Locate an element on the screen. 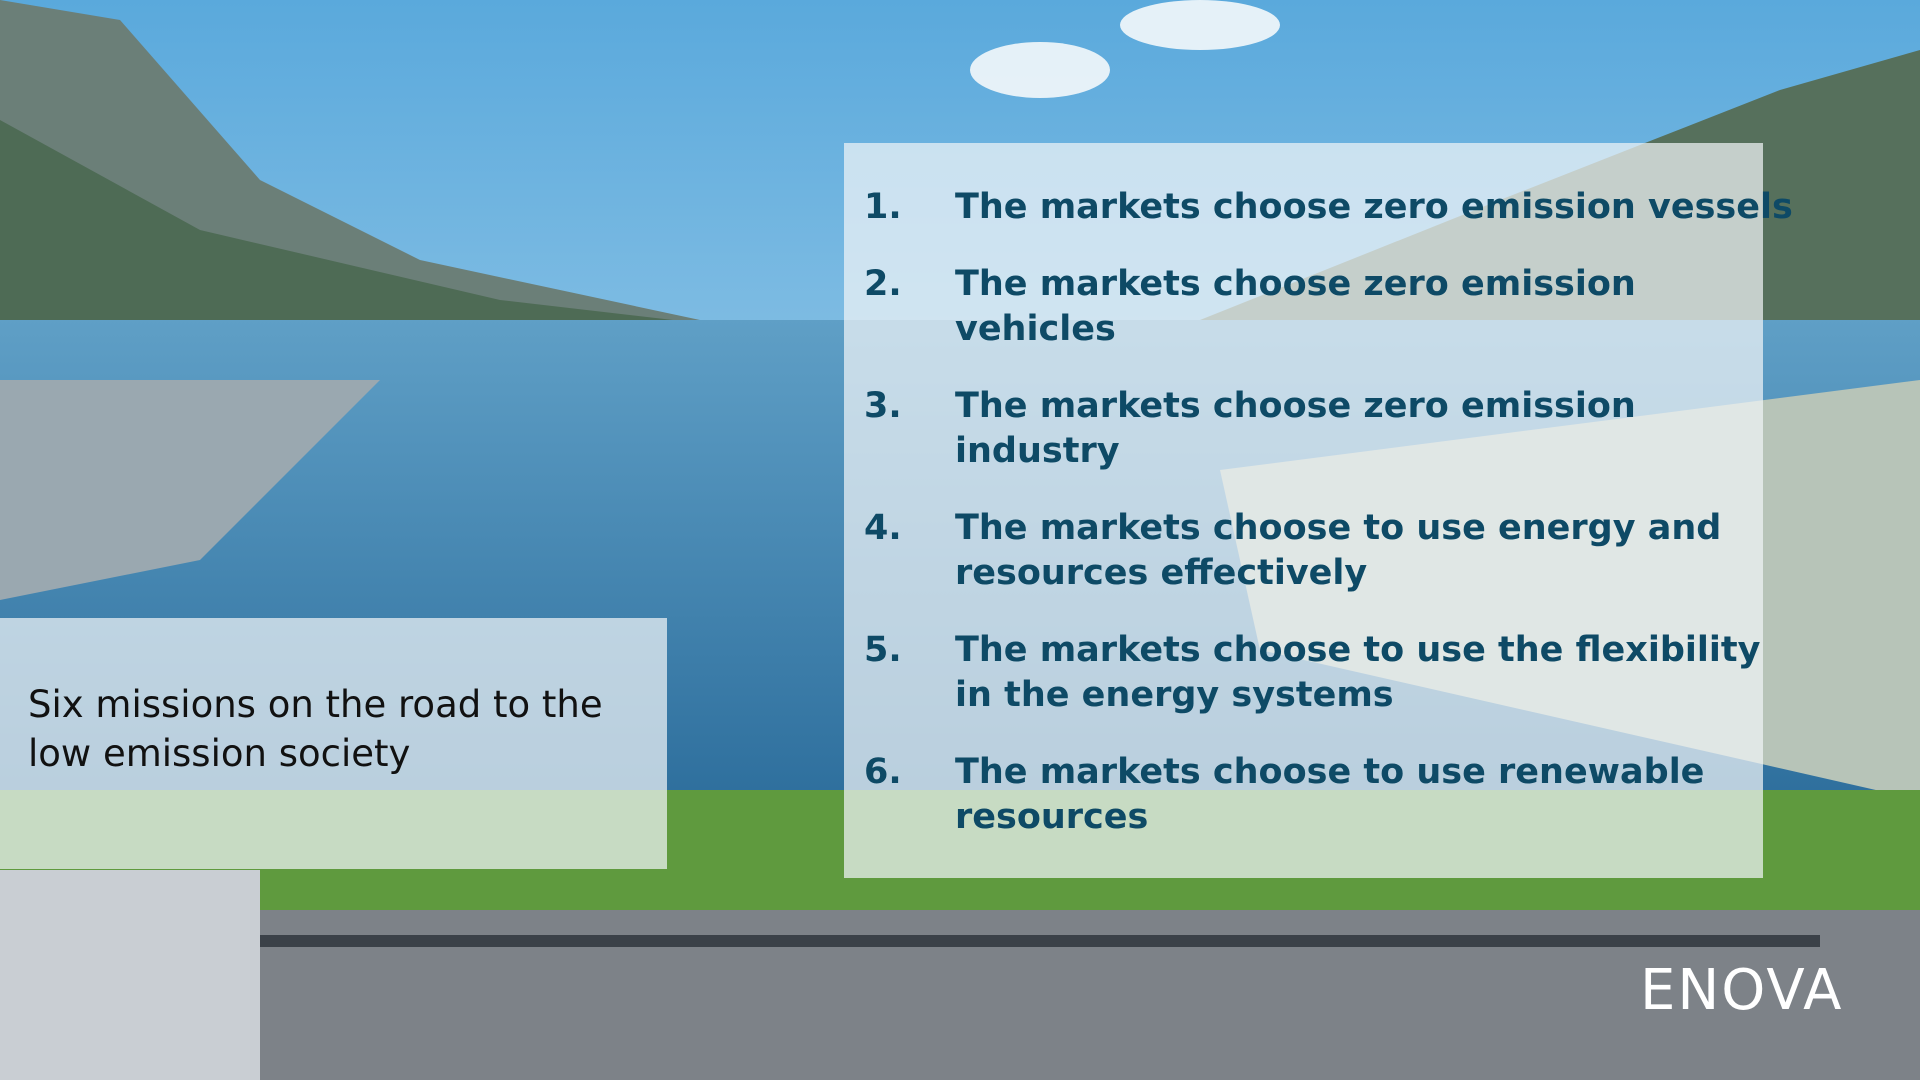 The width and height of the screenshot is (1920, 1080). mission-number: 6. is located at coordinates (883, 772).